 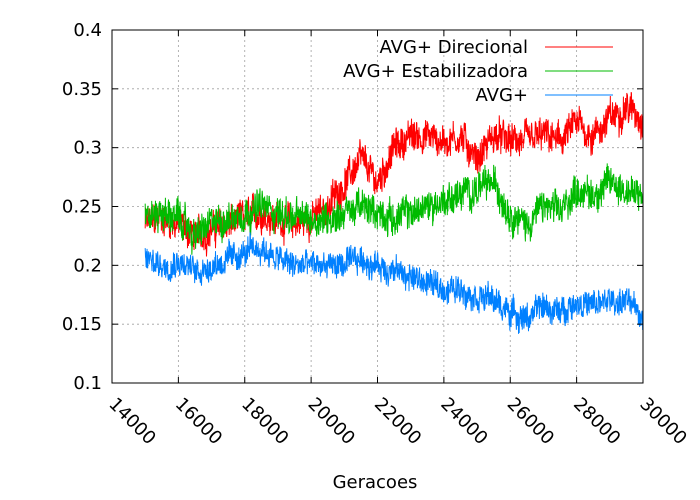 I want to click on x-axis-label: Geracoes, so click(x=375, y=482).